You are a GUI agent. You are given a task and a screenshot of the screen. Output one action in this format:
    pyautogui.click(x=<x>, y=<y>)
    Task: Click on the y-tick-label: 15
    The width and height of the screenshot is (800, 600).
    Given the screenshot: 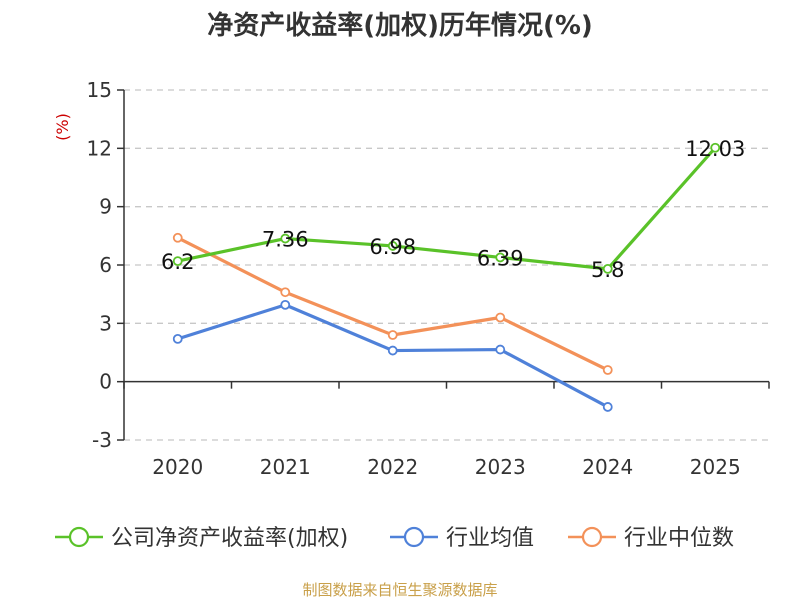 What is the action you would take?
    pyautogui.click(x=99, y=90)
    